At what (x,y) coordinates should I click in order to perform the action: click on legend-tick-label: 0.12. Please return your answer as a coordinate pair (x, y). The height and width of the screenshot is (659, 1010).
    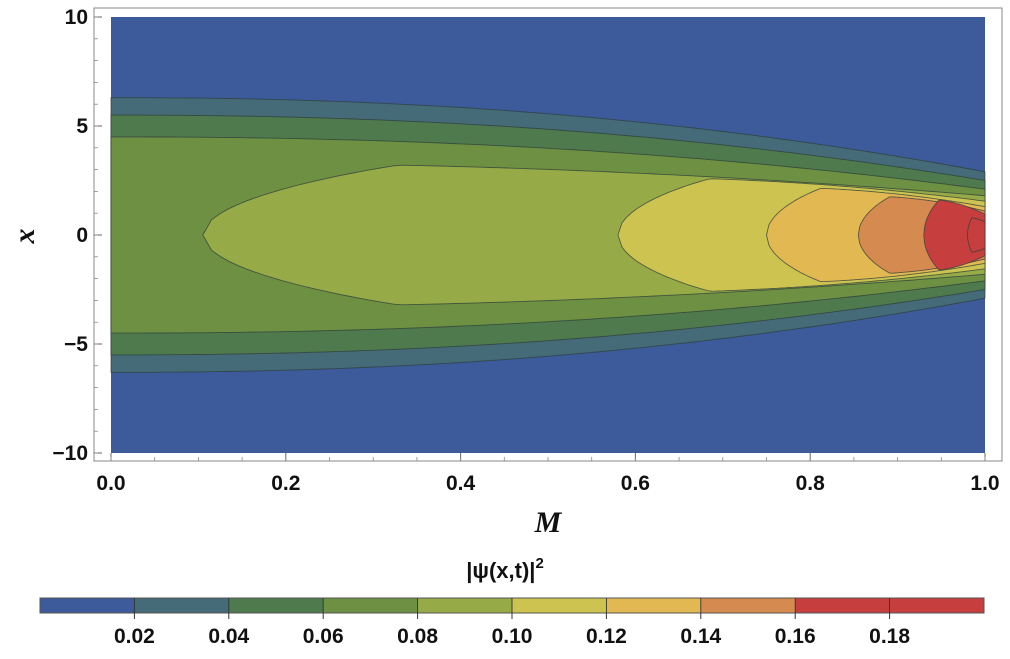
    Looking at the image, I should click on (606, 636).